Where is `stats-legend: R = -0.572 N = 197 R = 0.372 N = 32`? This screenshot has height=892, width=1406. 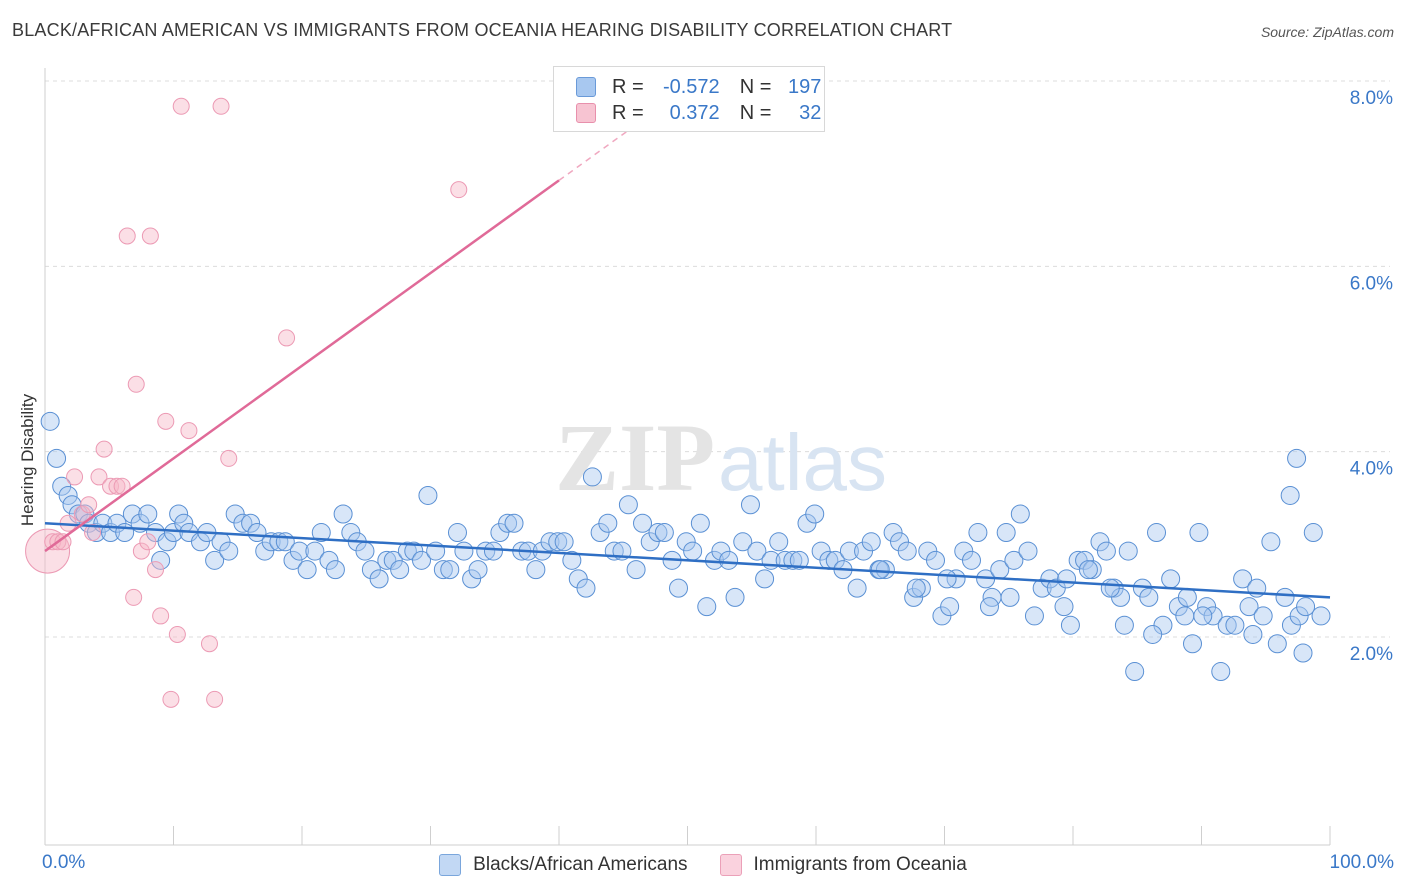
stats-legend: R = -0.572 N = 197 R = 0.372 N = 32 is located at coordinates (689, 99).